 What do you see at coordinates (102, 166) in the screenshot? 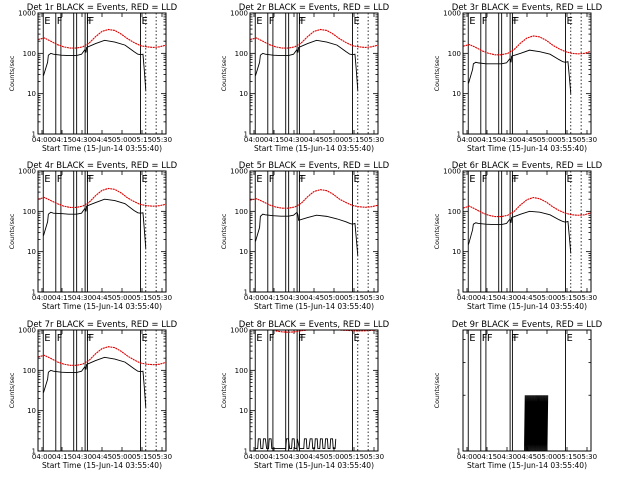
I see `chart-title: Det 4r BLACK = Events, RED = LLD` at bounding box center [102, 166].